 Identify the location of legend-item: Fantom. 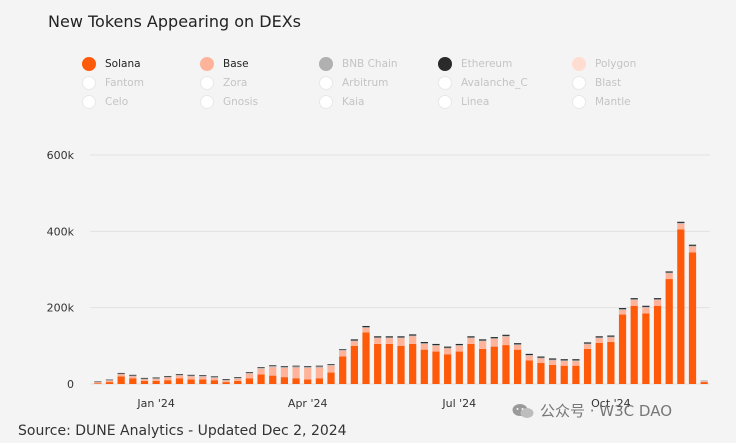
(113, 83).